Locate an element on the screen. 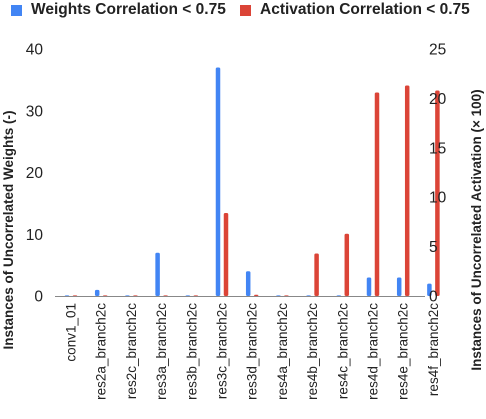 The height and width of the screenshot is (419, 486). legend-swatch-activation is located at coordinates (245, 10).